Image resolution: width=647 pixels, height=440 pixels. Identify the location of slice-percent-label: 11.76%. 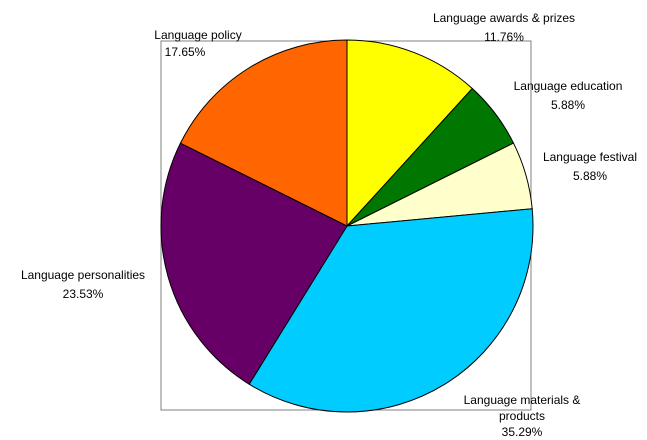
(504, 37).